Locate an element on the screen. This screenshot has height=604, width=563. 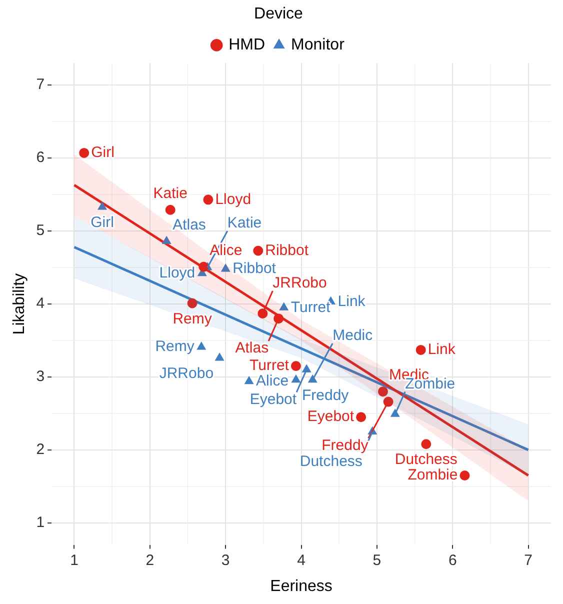
y-tick-label: 4 is located at coordinates (40, 303).